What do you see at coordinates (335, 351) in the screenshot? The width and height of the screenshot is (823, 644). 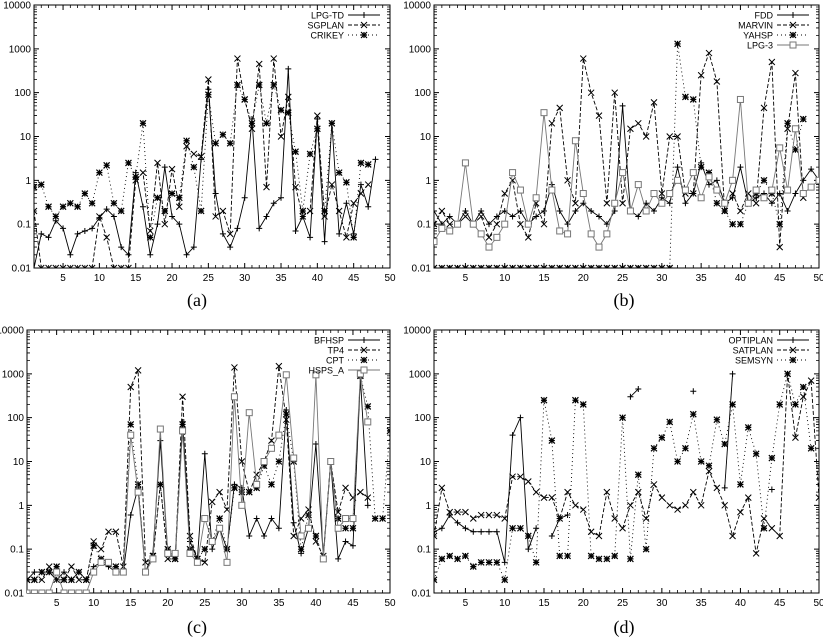 I see `legend-label: TP4` at bounding box center [335, 351].